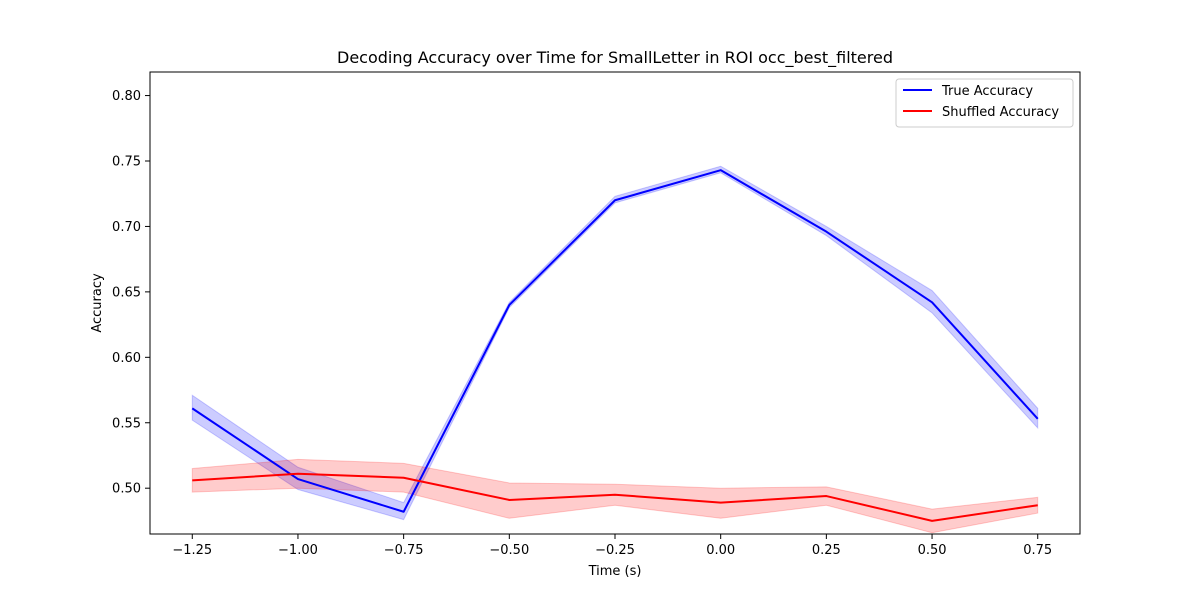  Describe the element at coordinates (509, 550) in the screenshot. I see `x-tick-label: −0.50` at that location.